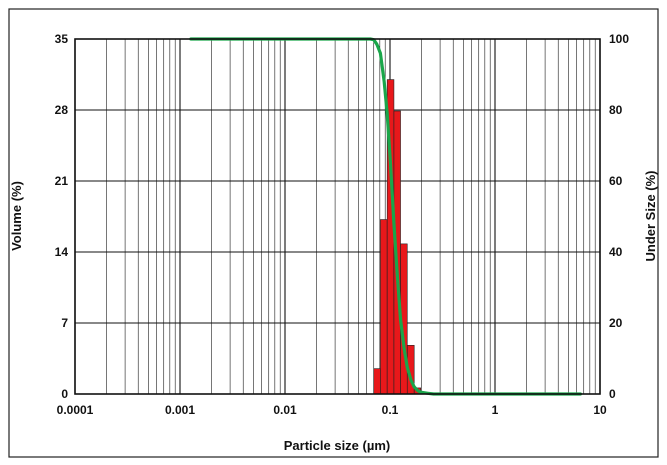  What do you see at coordinates (600, 410) in the screenshot?
I see `x-tick-label: 10` at bounding box center [600, 410].